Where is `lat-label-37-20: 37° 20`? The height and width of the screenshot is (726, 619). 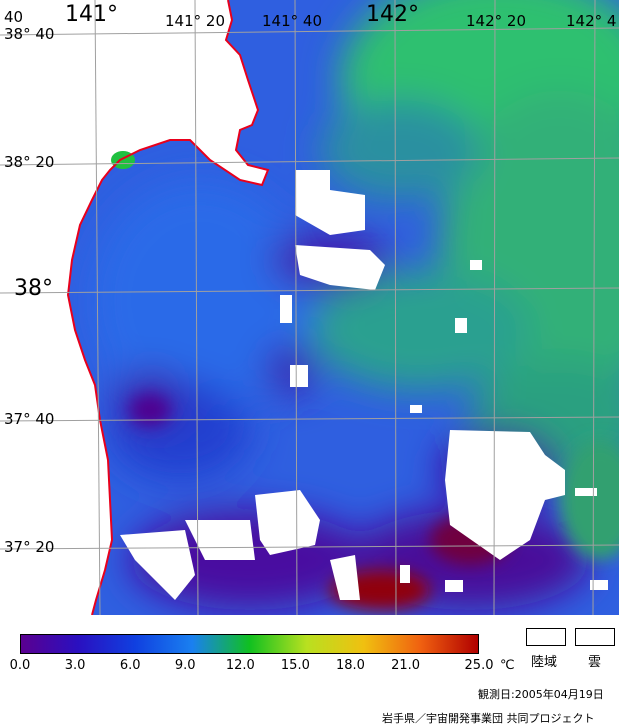
lat-label-37-20: 37° 20 is located at coordinates (29, 547).